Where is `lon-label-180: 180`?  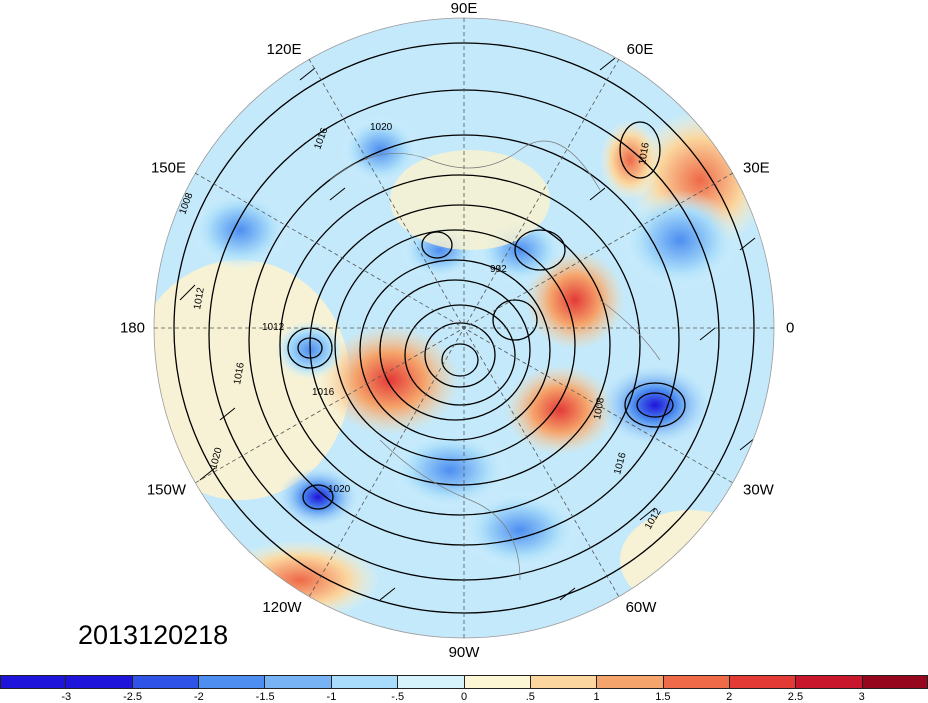 lon-label-180: 180 is located at coordinates (132, 328).